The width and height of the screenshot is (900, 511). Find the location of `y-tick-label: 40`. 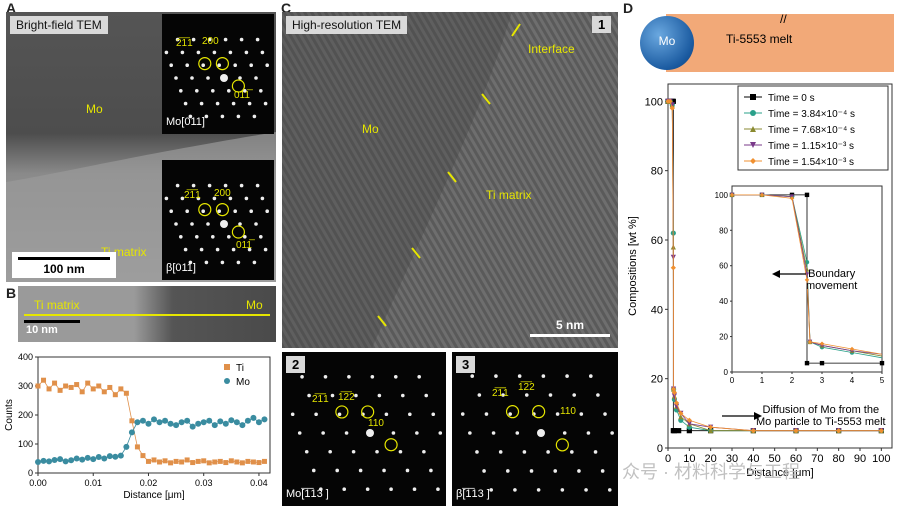

y-tick-label: 40 is located at coordinates (657, 310).